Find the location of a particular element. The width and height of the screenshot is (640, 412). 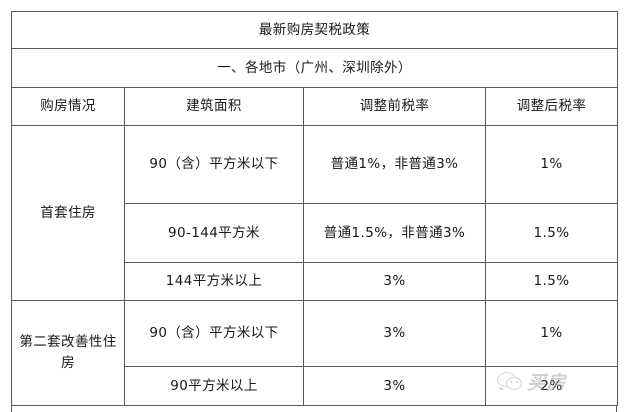

table-row: 90平方米以上 3% 2% is located at coordinates (315, 386).